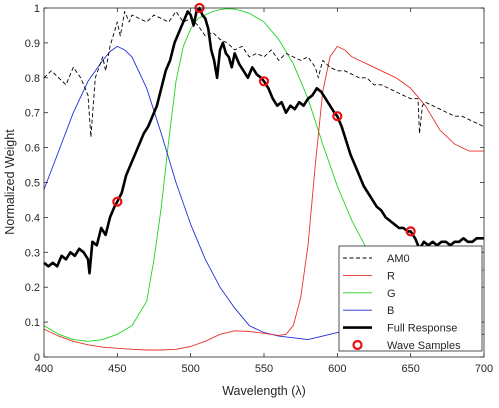 The width and height of the screenshot is (499, 408). What do you see at coordinates (117, 369) in the screenshot?
I see `x-tick-label: 450` at bounding box center [117, 369].